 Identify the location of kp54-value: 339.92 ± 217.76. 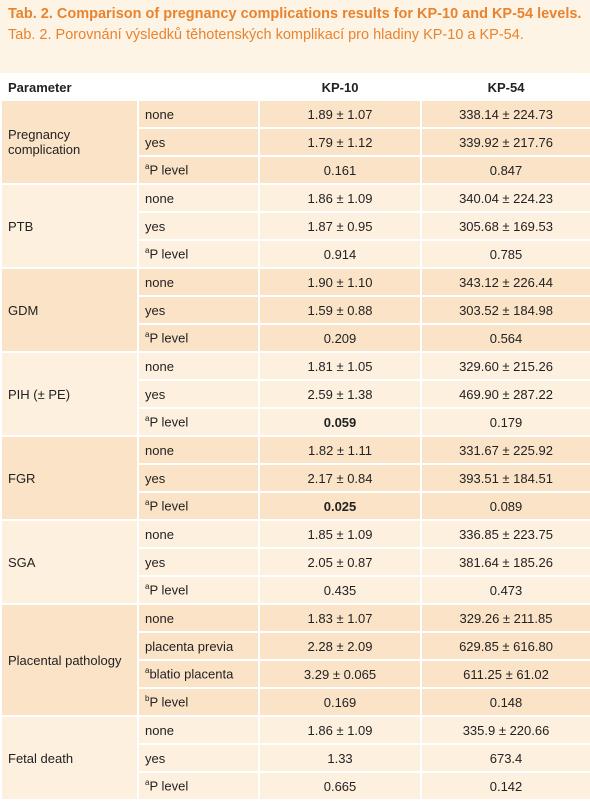
(505, 142).